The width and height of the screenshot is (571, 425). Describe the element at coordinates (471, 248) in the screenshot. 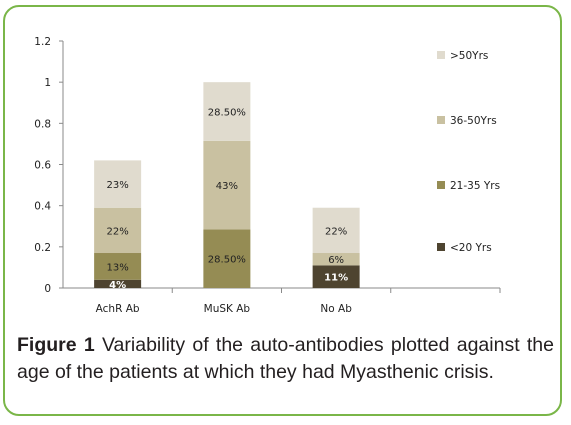

I see `legend-label: <20 Yrs` at that location.